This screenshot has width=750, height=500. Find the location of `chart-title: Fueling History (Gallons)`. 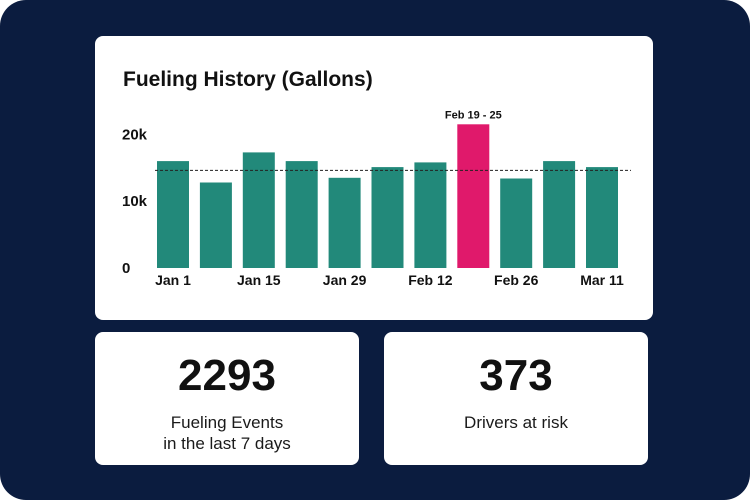

chart-title: Fueling History (Gallons) is located at coordinates (248, 79).